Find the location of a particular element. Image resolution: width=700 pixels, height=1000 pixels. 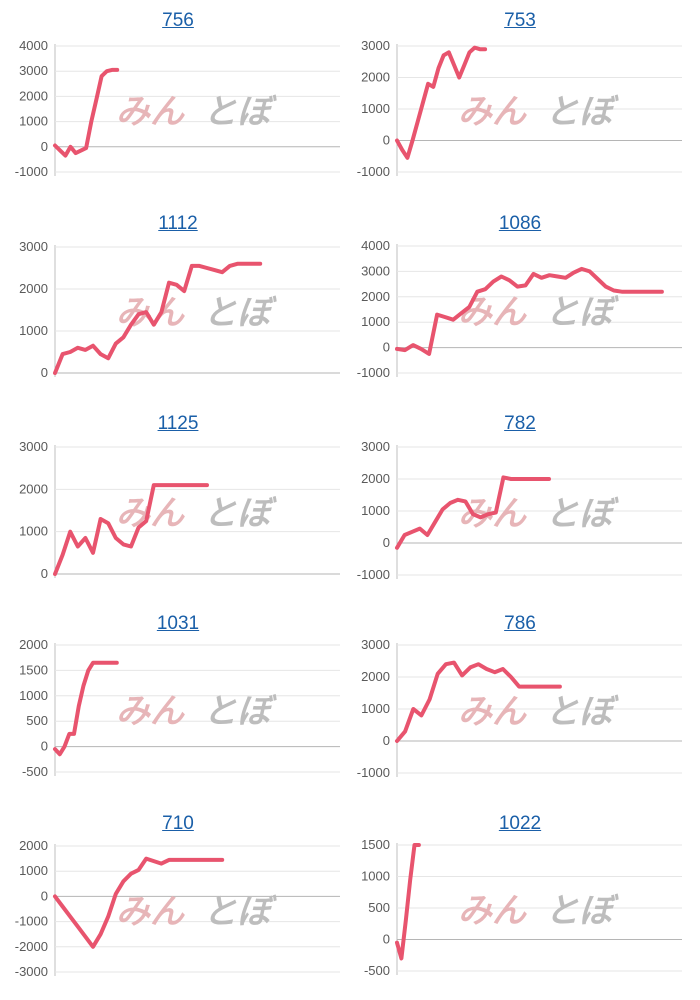

chart-title-link: 1125 is located at coordinates (178, 423).